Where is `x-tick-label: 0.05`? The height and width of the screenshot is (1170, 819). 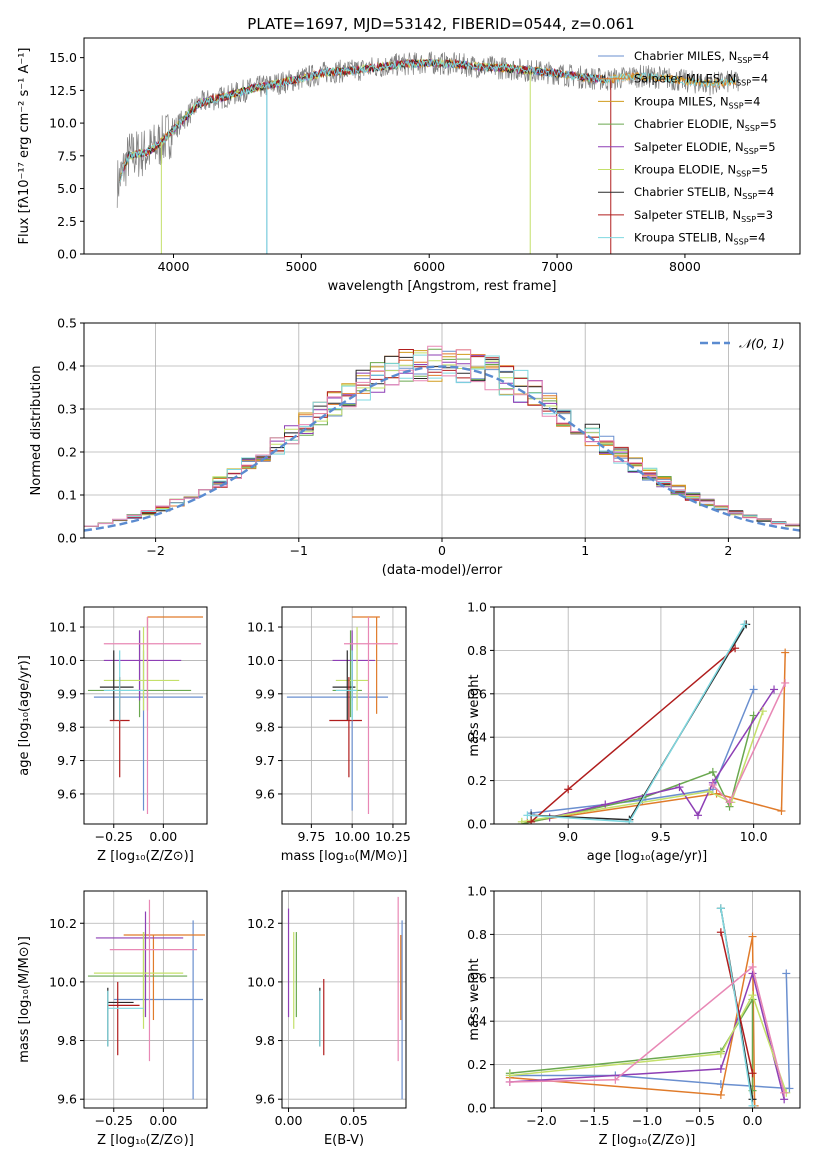
x-tick-label: 0.05 is located at coordinates (354, 1120).